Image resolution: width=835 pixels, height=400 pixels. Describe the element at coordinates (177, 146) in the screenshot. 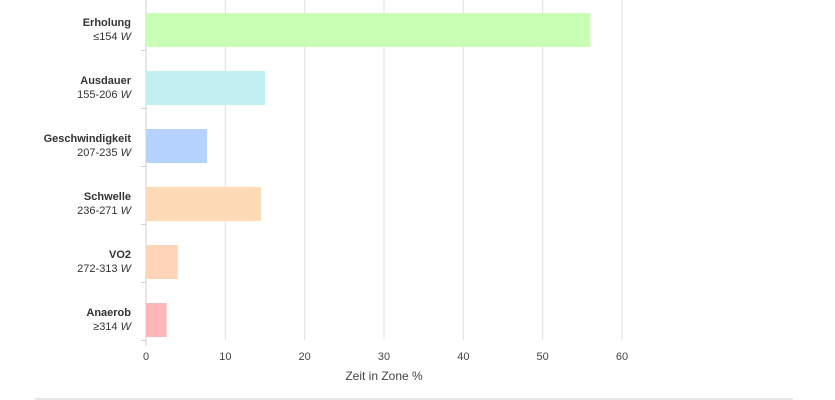

I see `bar-geschwindigkeit` at that location.